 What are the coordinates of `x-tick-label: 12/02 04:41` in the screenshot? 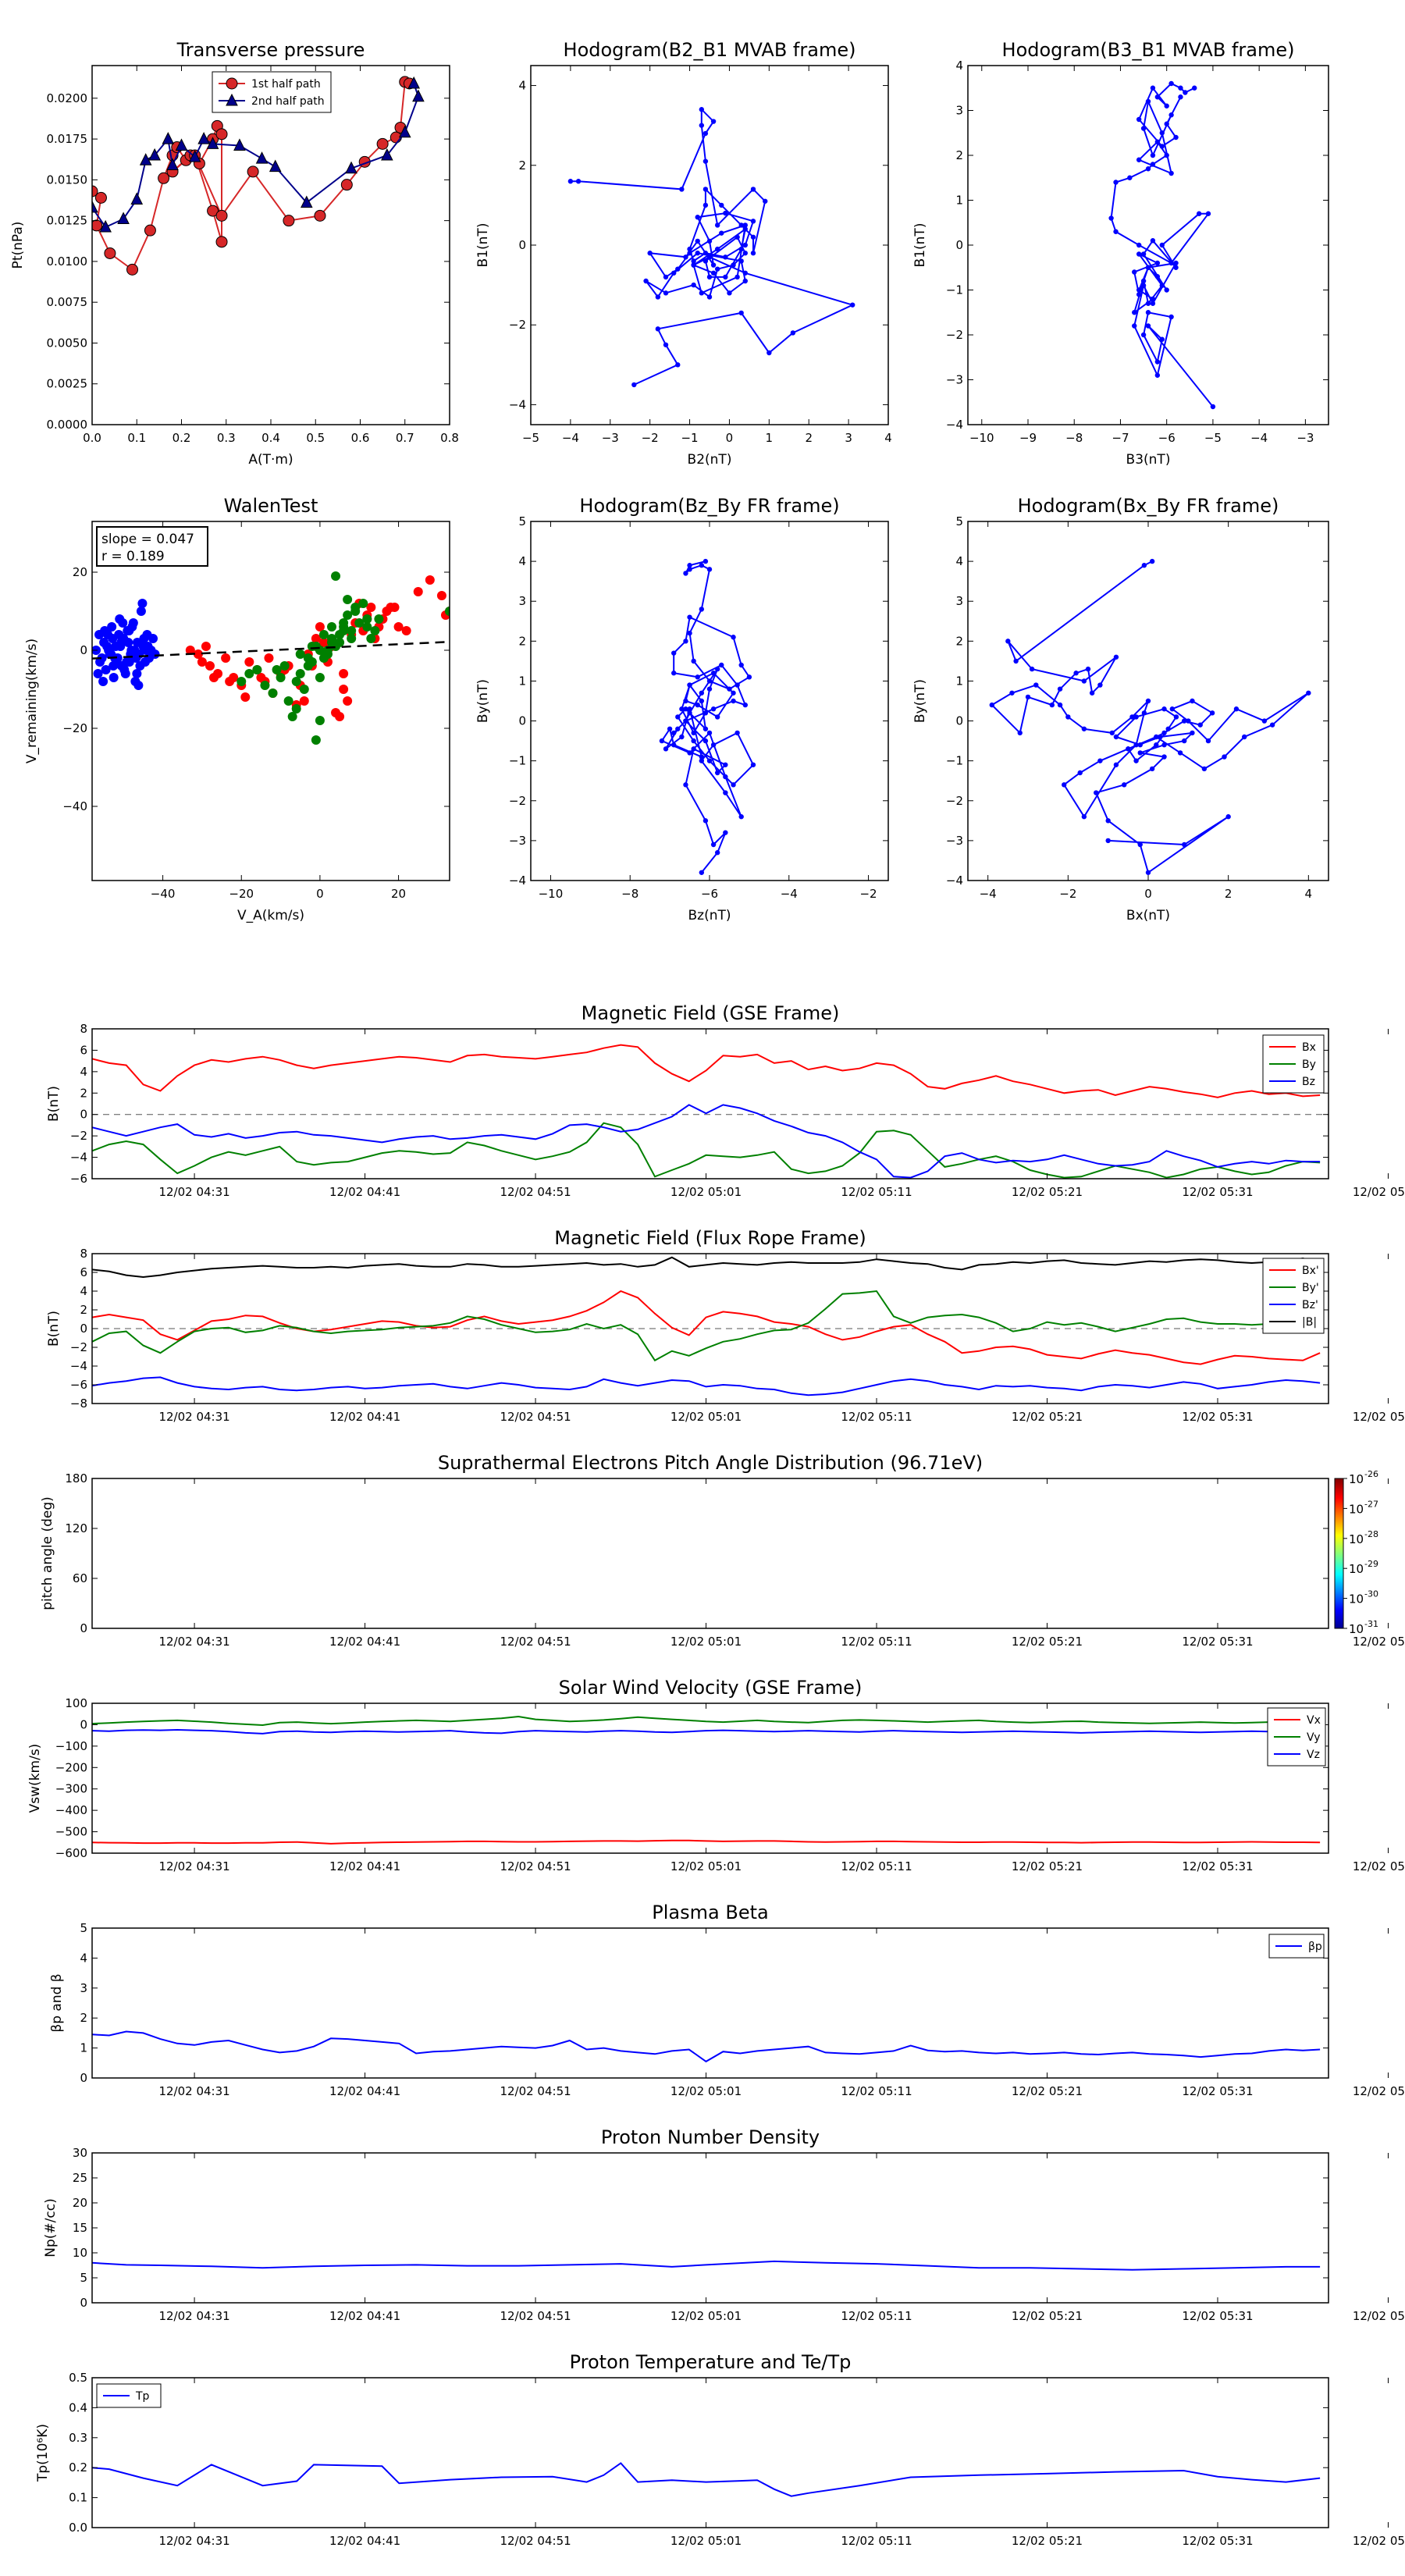 It's located at (364, 1866).